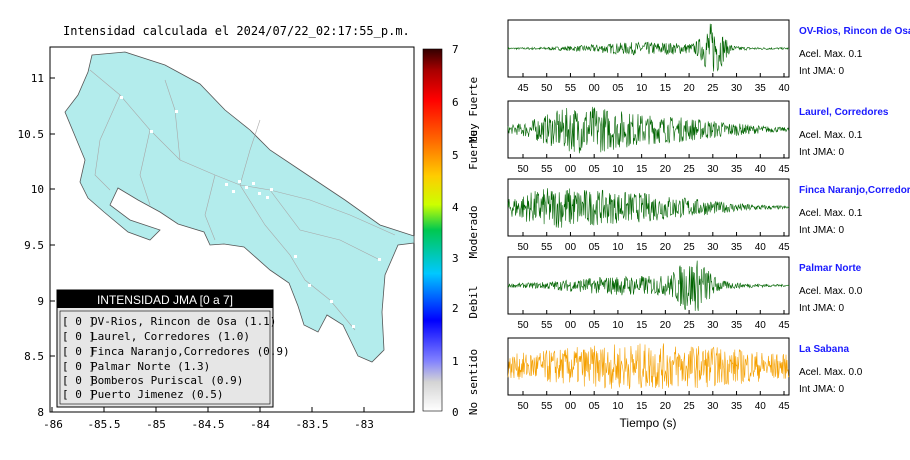  What do you see at coordinates (156, 424) in the screenshot?
I see `lon-tick: -85` at bounding box center [156, 424].